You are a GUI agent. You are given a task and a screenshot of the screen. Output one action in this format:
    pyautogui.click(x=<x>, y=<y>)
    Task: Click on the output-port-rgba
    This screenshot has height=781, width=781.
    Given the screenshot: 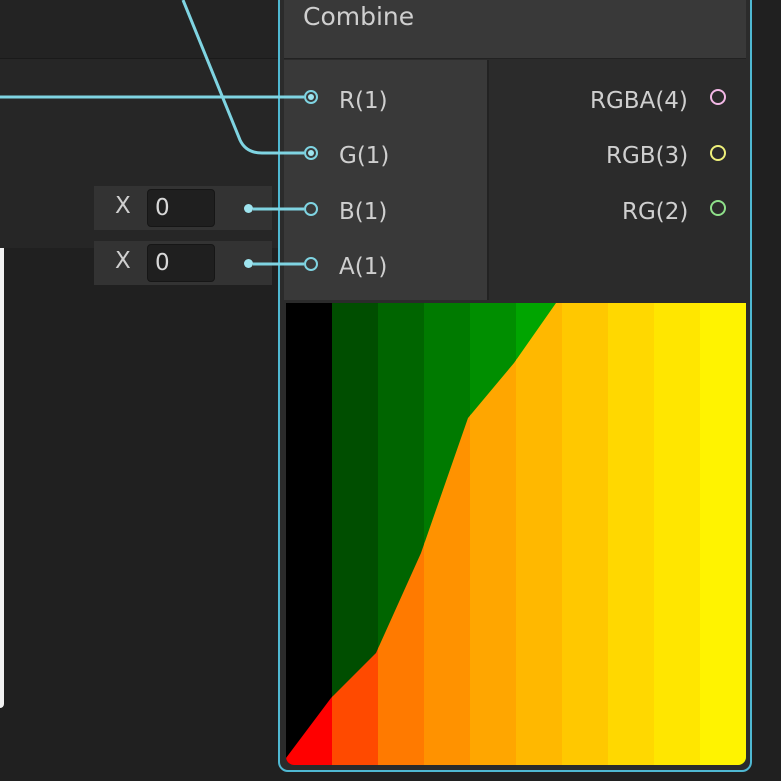 What is the action you would take?
    pyautogui.click(x=718, y=97)
    